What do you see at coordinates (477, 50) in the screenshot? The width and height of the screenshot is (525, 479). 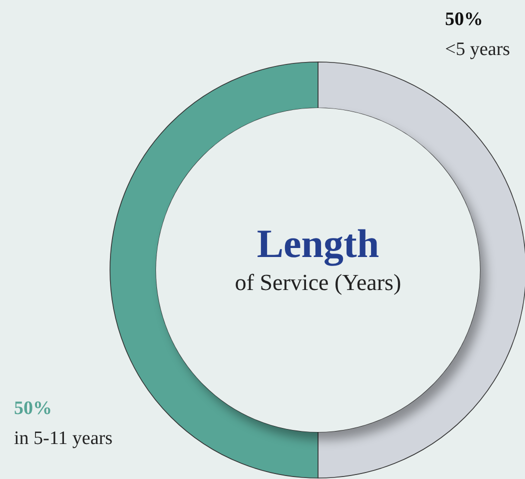 I see `slice-label: <5 years` at bounding box center [477, 50].